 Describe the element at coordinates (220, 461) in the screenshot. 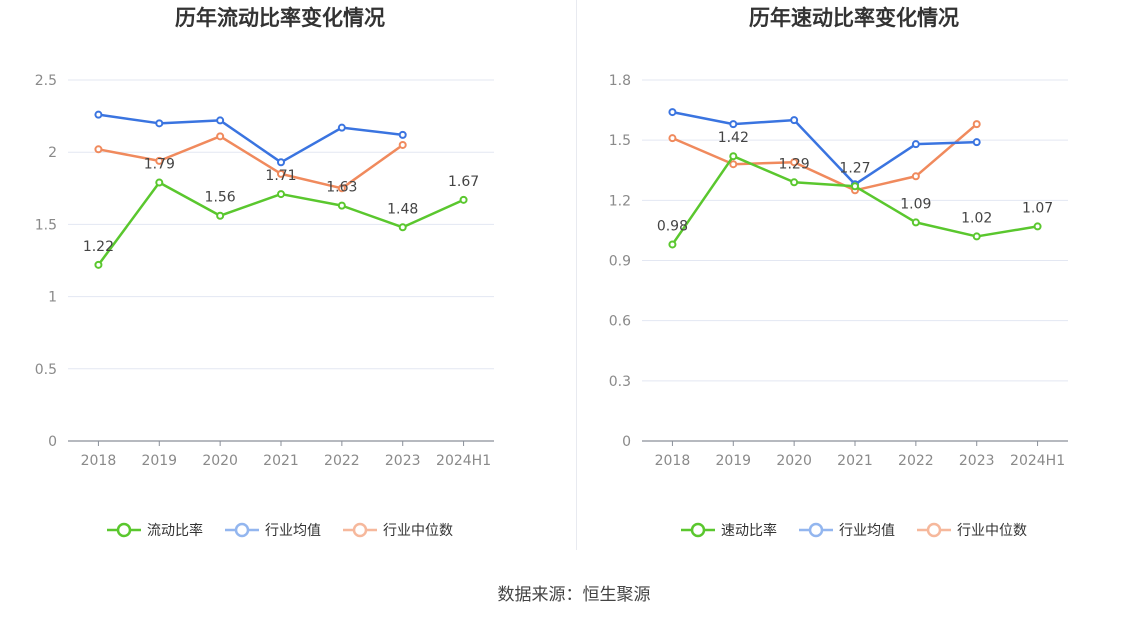

I see `x-tick-label: 2020` at that location.